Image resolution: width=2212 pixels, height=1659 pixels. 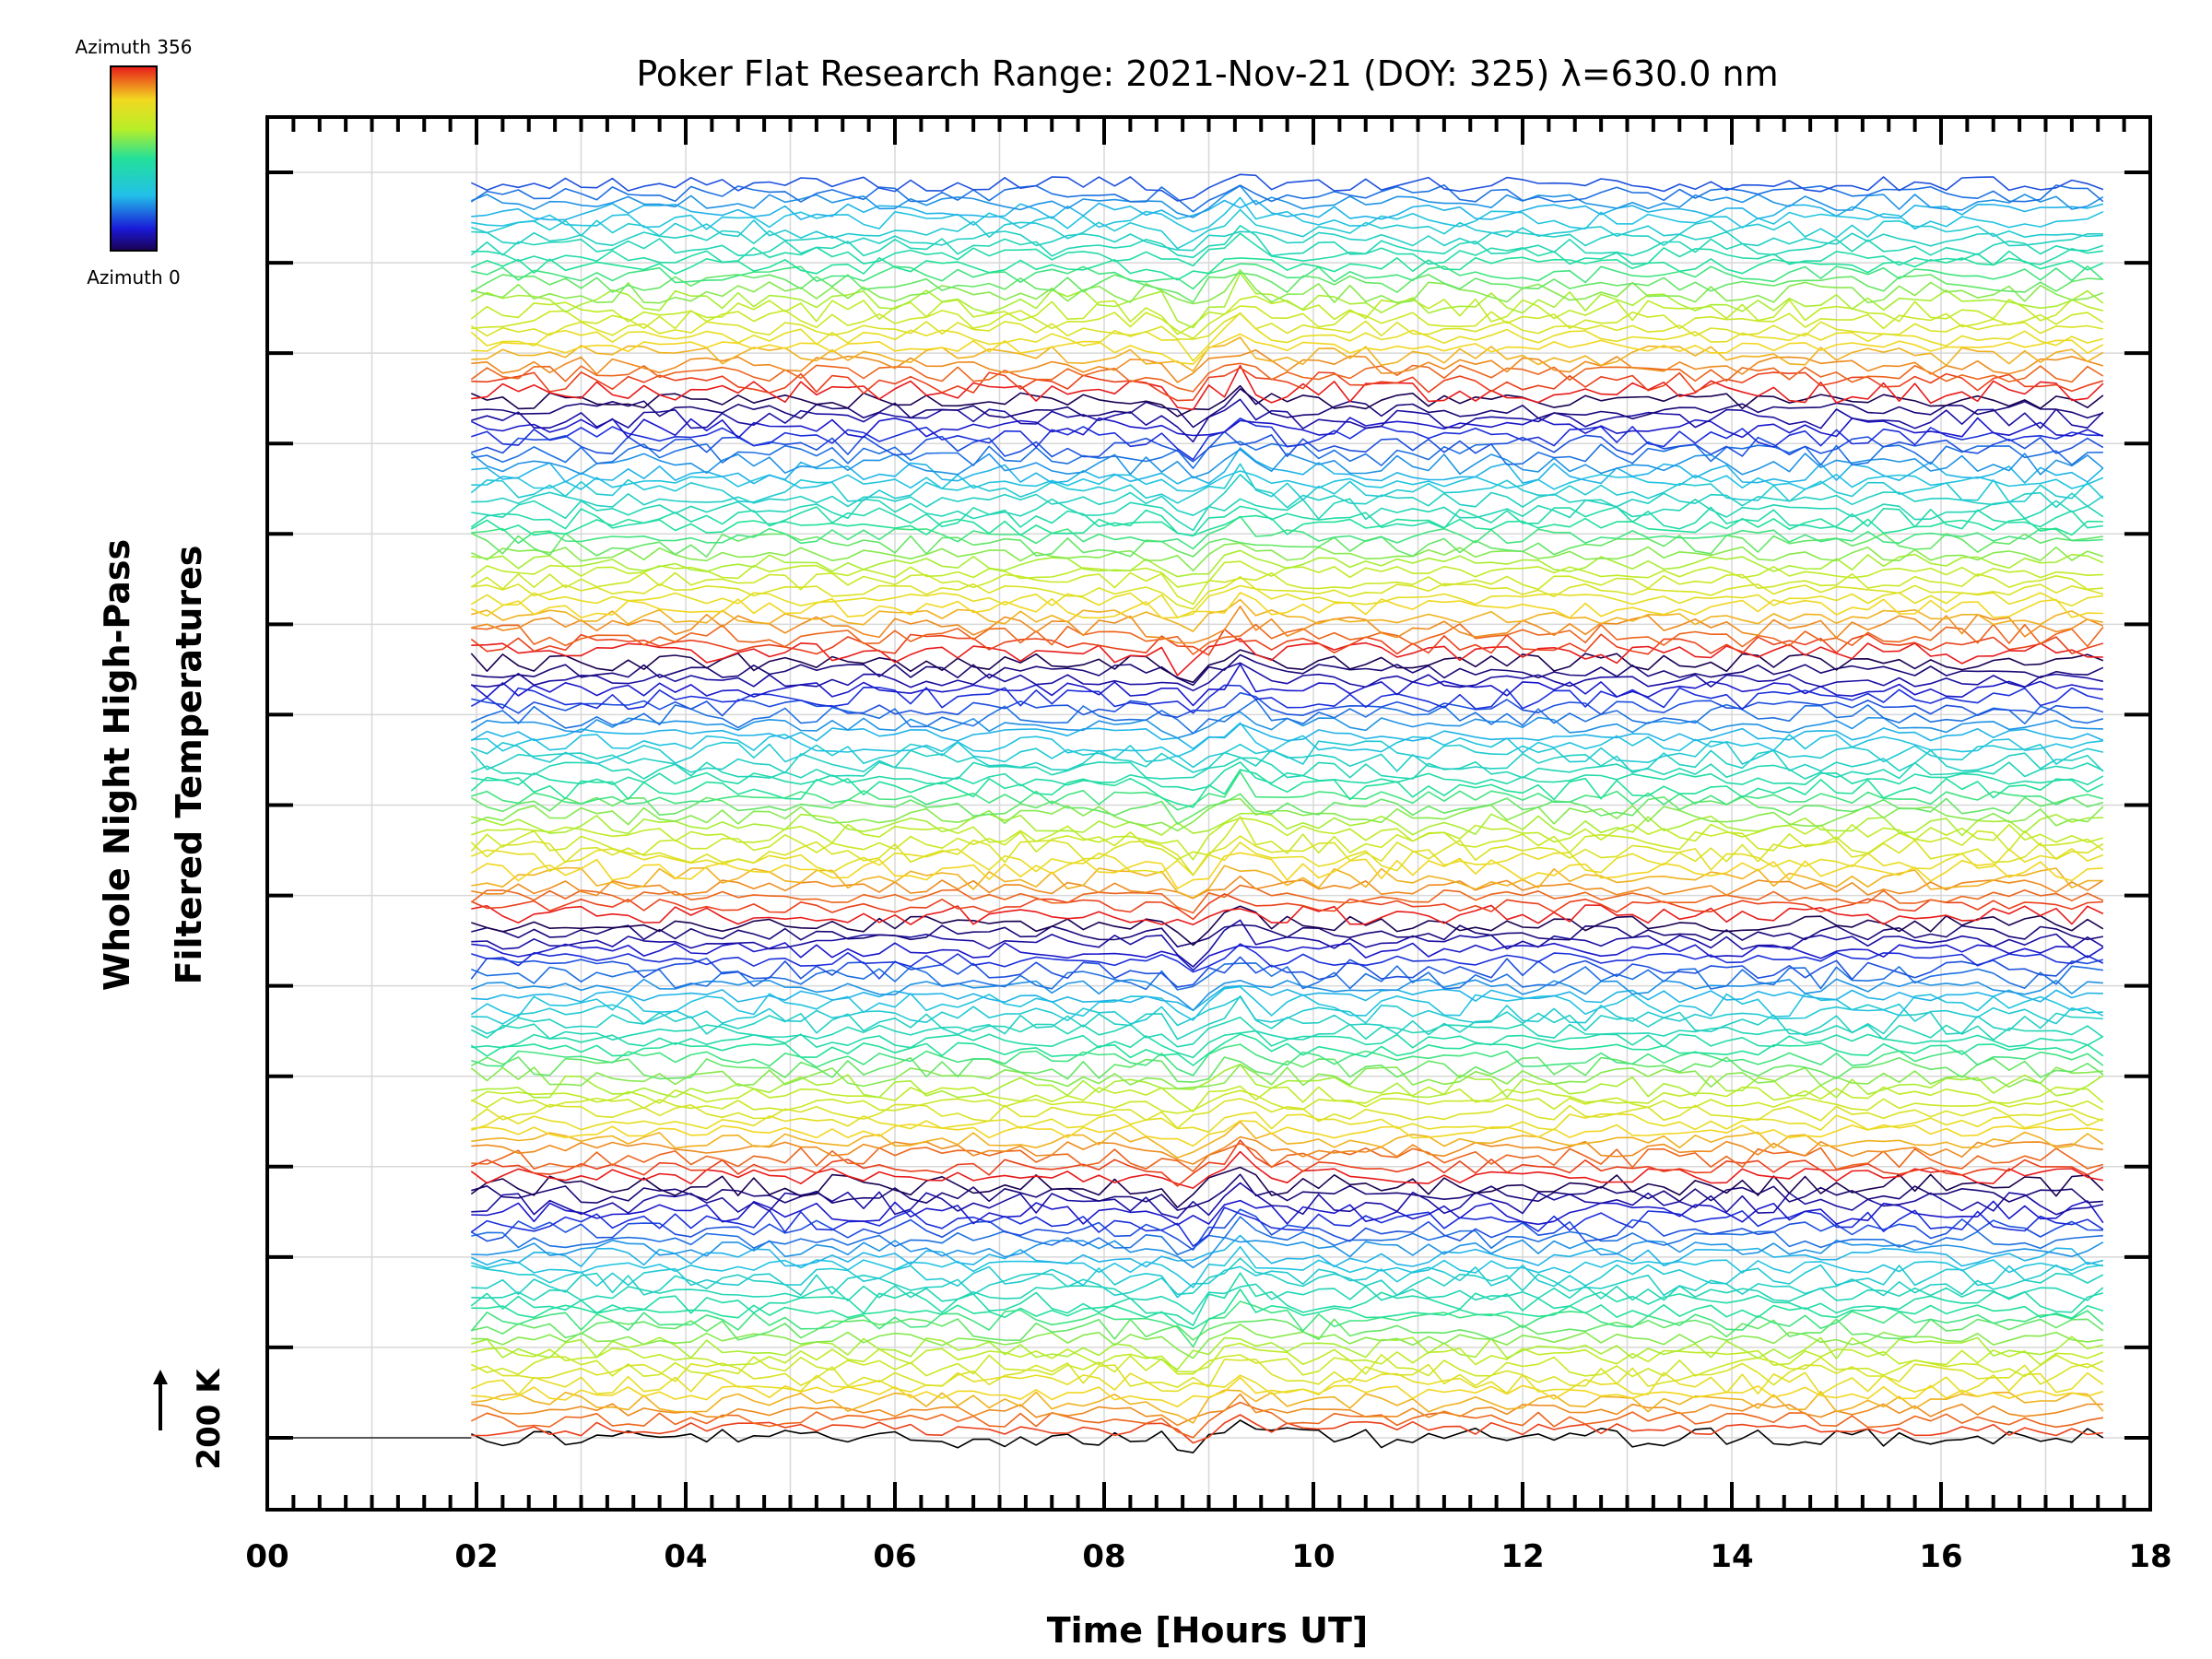 I want to click on x-tick-label: 08, so click(x=1103, y=1556).